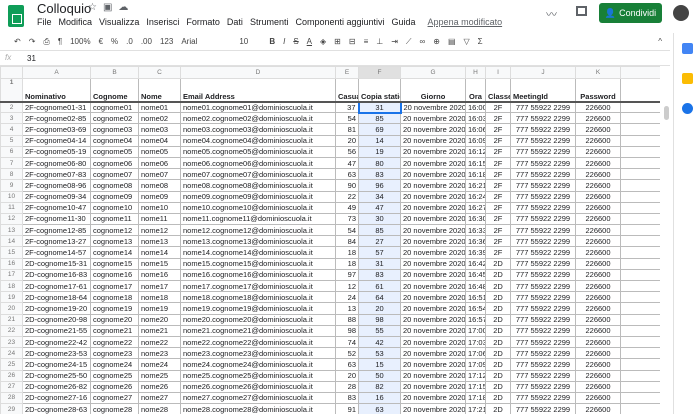 This screenshot has width=700, height=414. I want to click on cell: 16:33, so click(475, 230).